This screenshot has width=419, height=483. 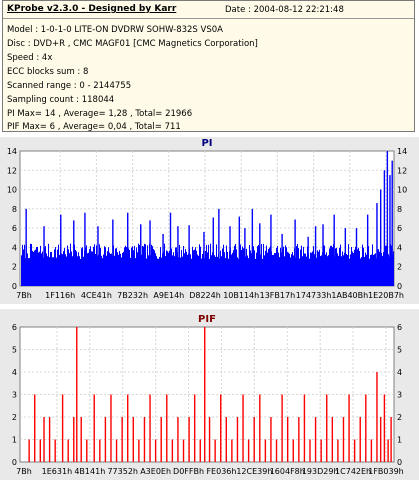 What do you see at coordinates (14, 228) in the screenshot?
I see `pi-ytick-label-left: 6` at bounding box center [14, 228].